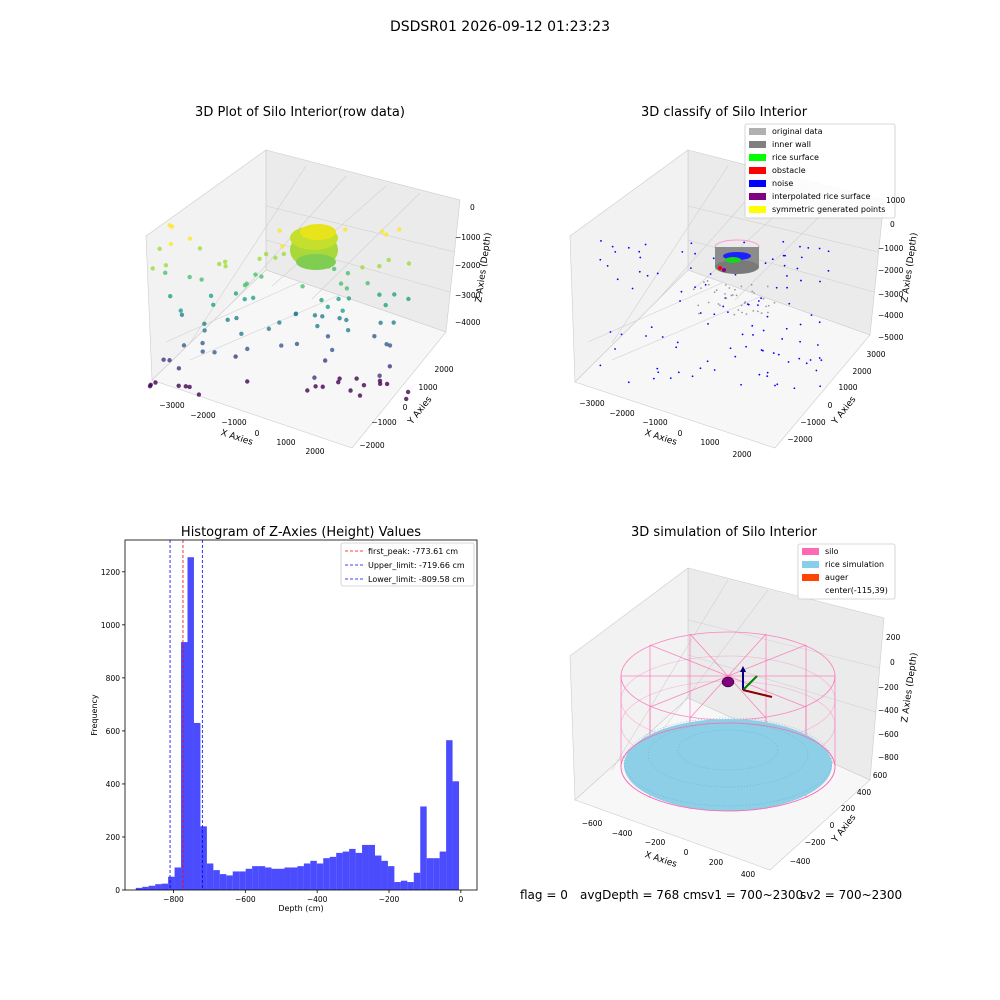 This screenshot has width=1000, height=1000. What do you see at coordinates (752, 895) in the screenshot?
I see `status-sv1: sv1 = 700~2300` at bounding box center [752, 895].